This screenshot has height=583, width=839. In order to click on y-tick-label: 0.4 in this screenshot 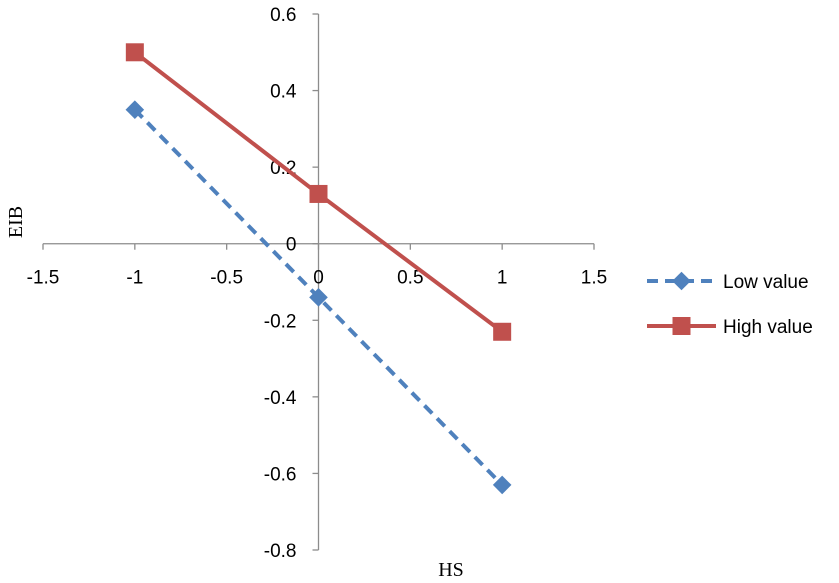, I will do `click(283, 92)`.